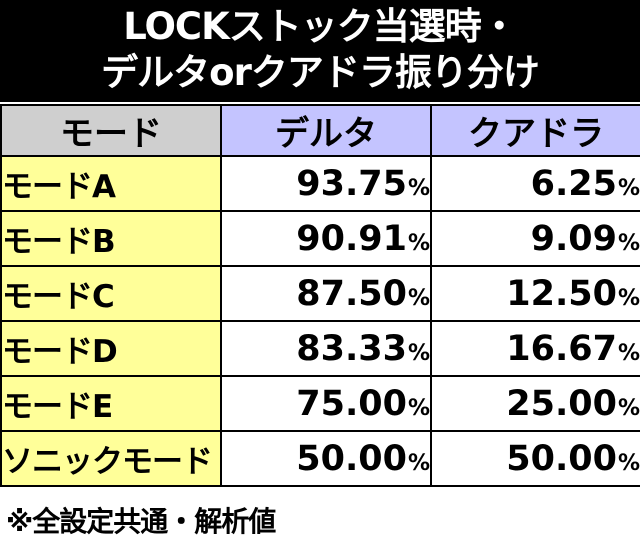 Image resolution: width=640 pixels, height=543 pixels. I want to click on delta-value: 83.33%, so click(326, 348).